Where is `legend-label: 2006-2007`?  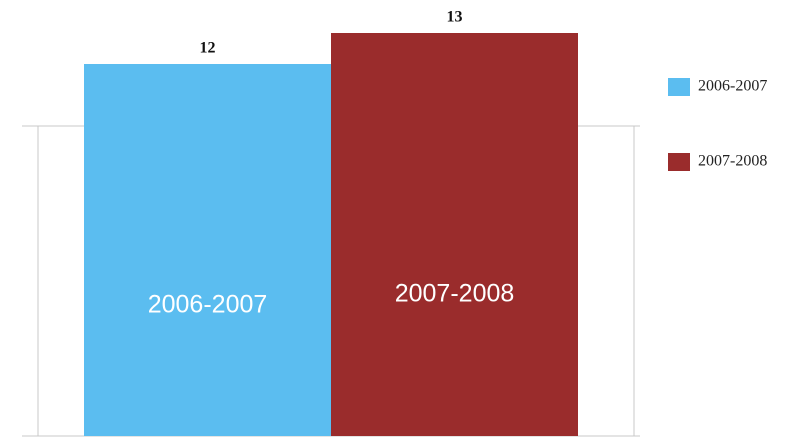 legend-label: 2006-2007 is located at coordinates (732, 86).